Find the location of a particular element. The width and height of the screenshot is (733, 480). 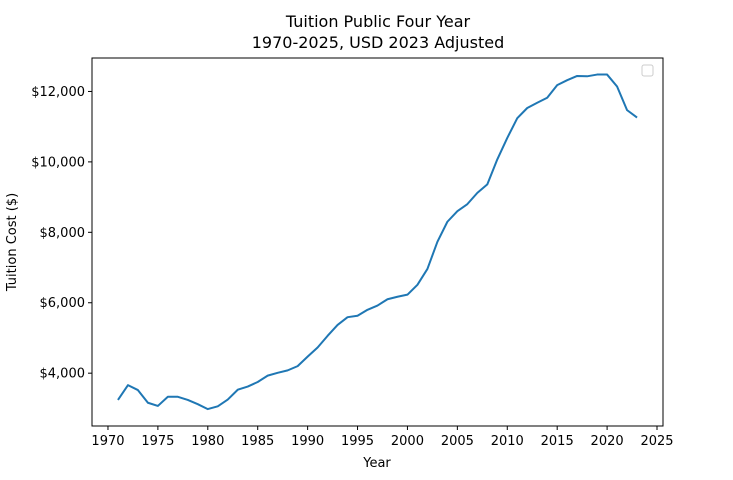

y-tick-label: $10,000 is located at coordinates (58, 162).